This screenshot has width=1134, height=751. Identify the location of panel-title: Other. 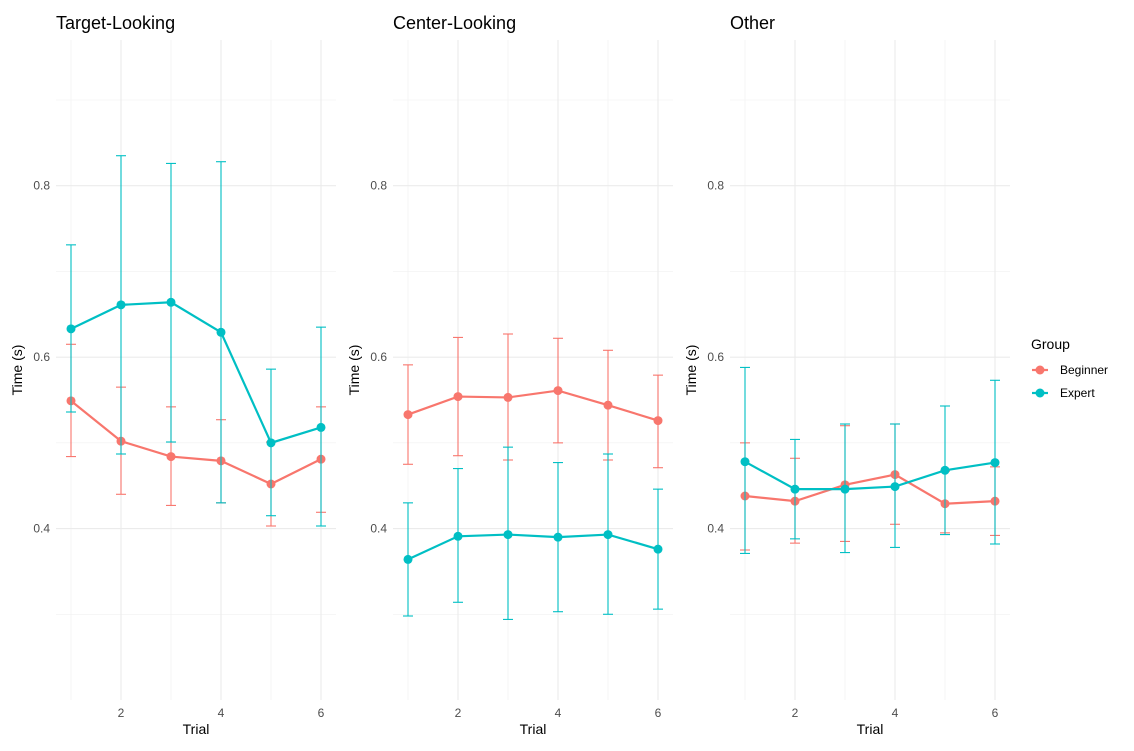
(752, 23).